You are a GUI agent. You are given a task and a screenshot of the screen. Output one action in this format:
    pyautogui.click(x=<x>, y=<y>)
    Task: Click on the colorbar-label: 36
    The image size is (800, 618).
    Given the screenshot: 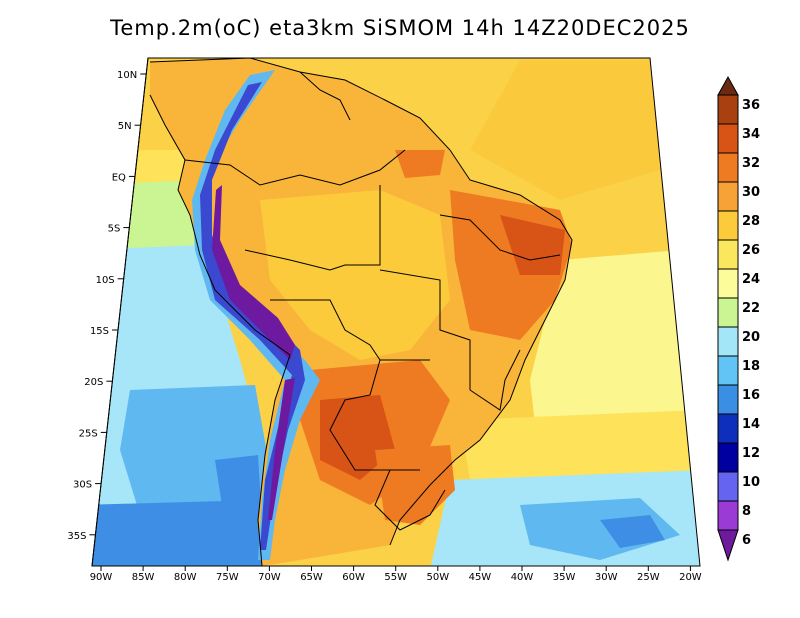 What is the action you would take?
    pyautogui.click(x=751, y=105)
    